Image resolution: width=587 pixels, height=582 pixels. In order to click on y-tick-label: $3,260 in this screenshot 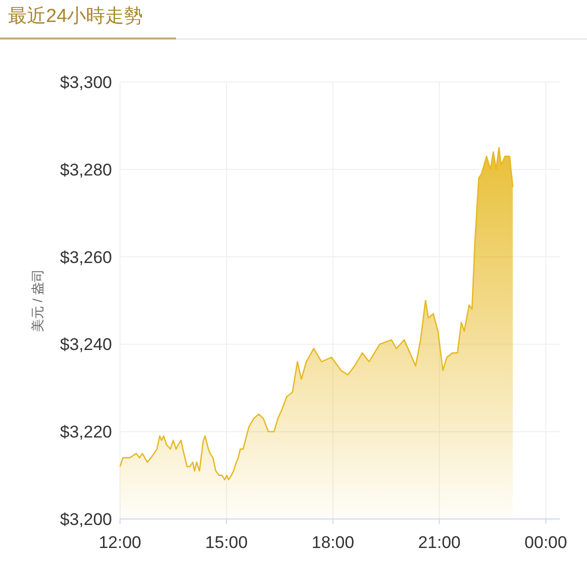, I will do `click(86, 257)`.